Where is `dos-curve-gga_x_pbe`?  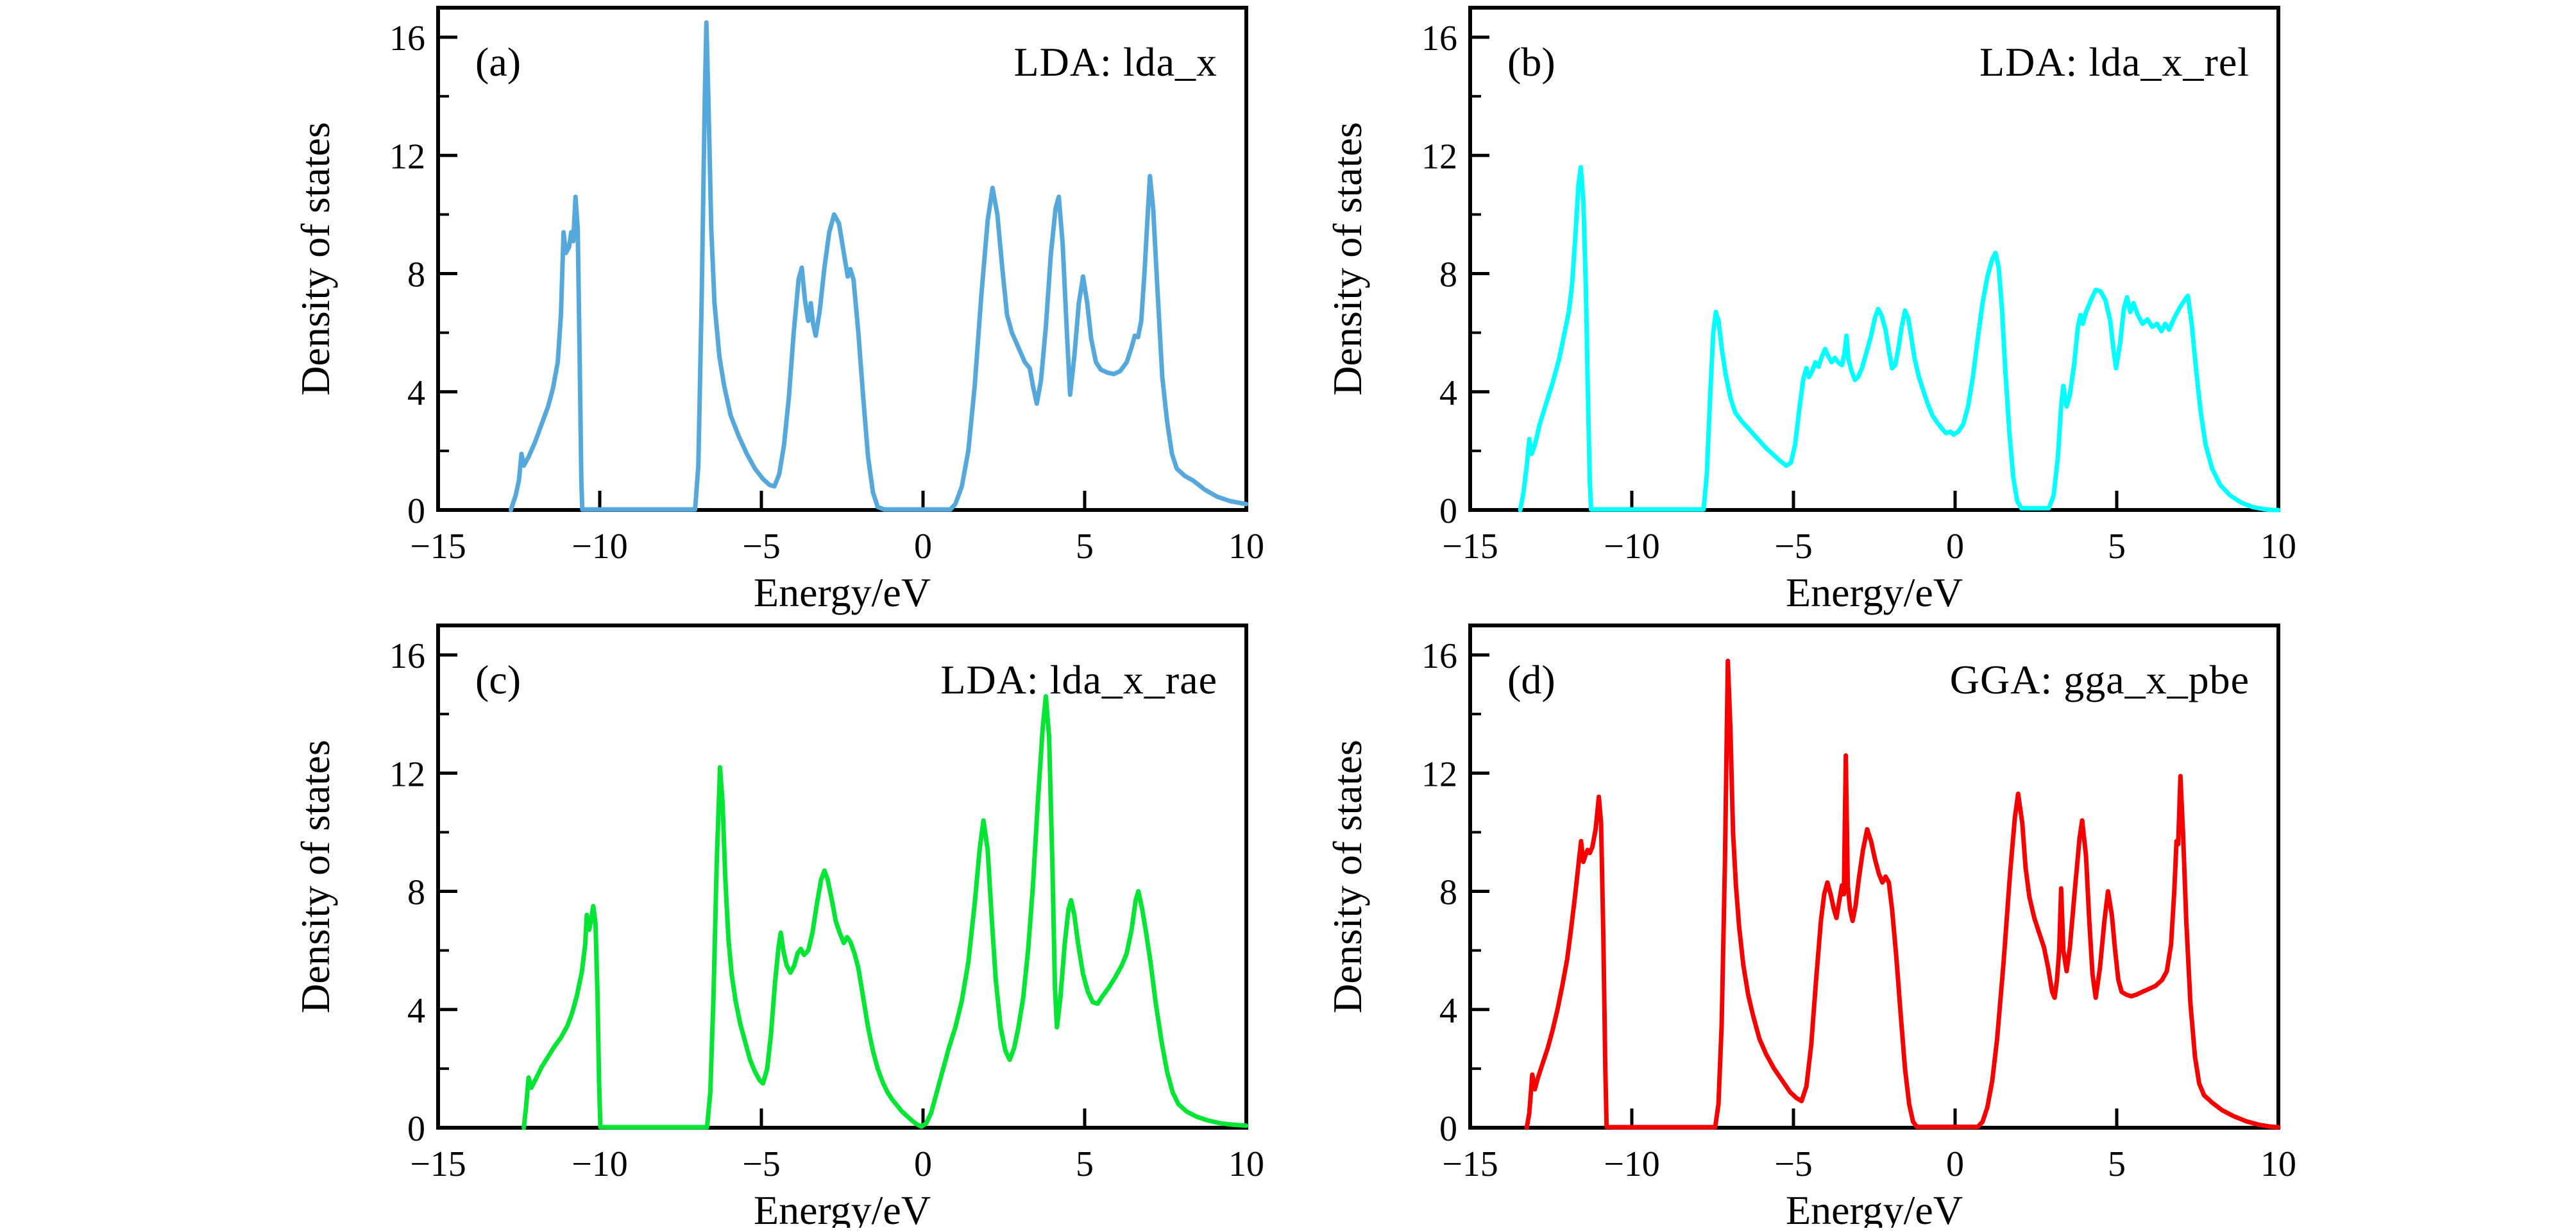 dos-curve-gga_x_pbe is located at coordinates (1902, 894).